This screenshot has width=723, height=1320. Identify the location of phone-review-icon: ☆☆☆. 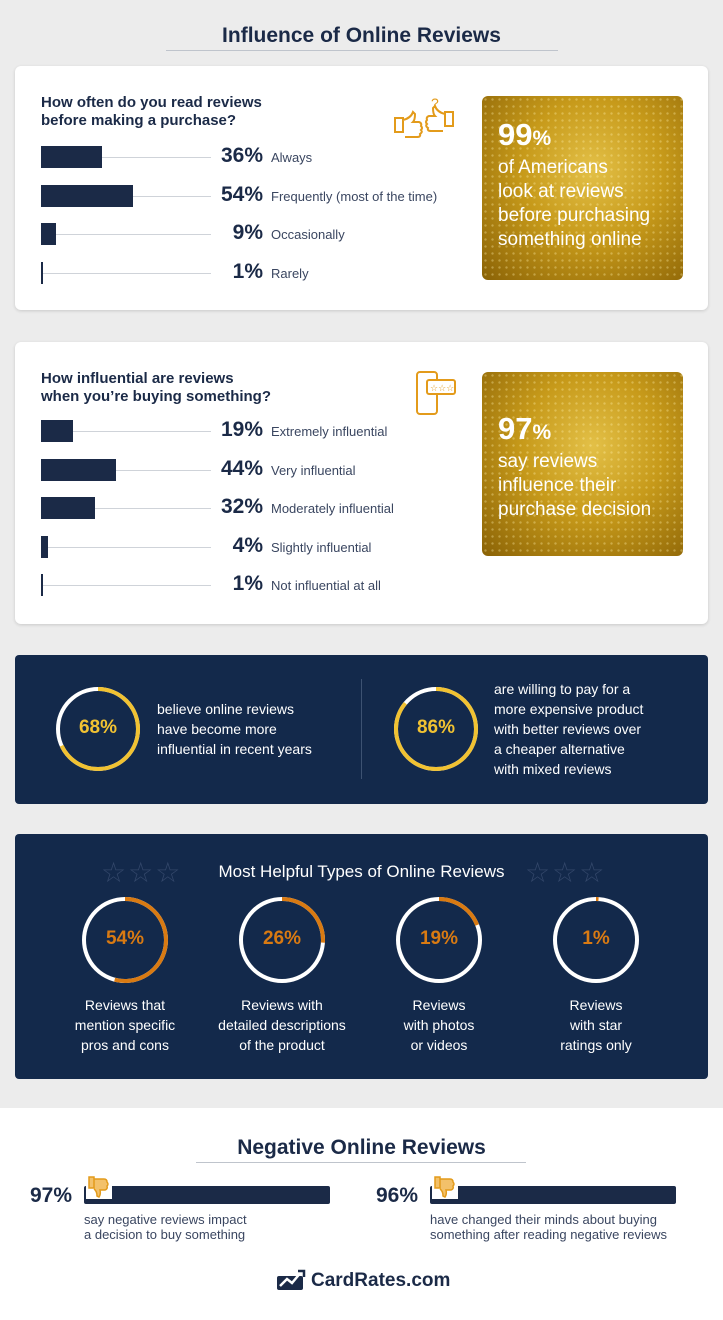
(436, 393).